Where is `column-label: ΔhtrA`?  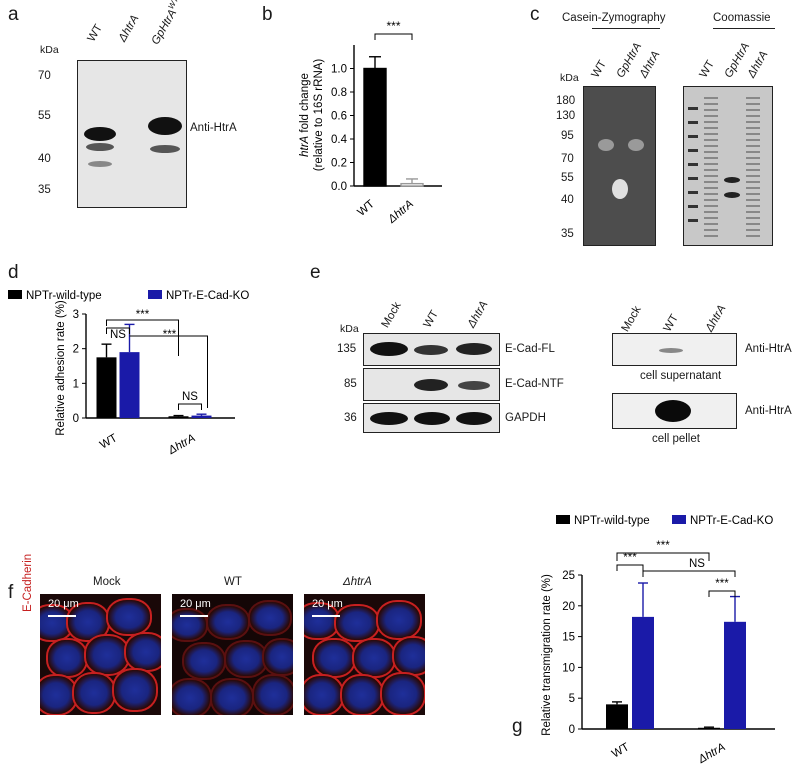
column-label: ΔhtrA is located at coordinates (357, 582).